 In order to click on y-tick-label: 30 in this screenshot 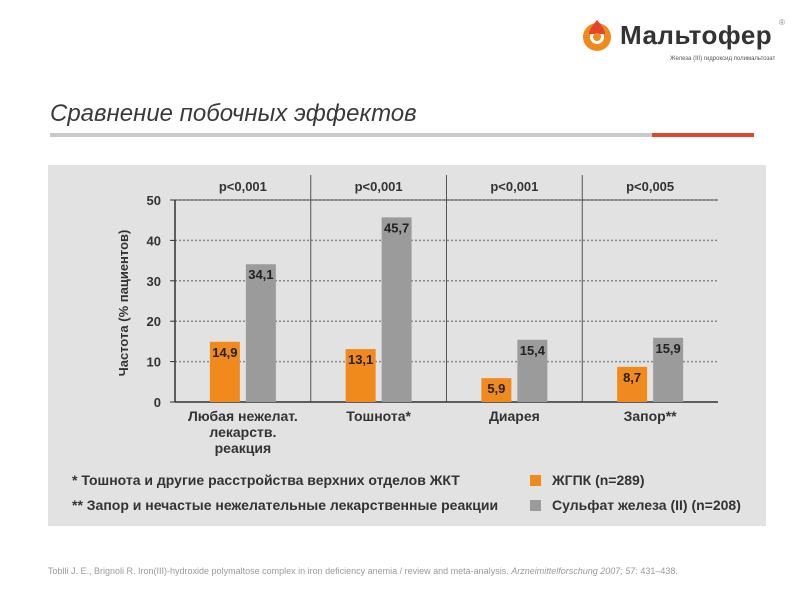, I will do `click(154, 281)`.